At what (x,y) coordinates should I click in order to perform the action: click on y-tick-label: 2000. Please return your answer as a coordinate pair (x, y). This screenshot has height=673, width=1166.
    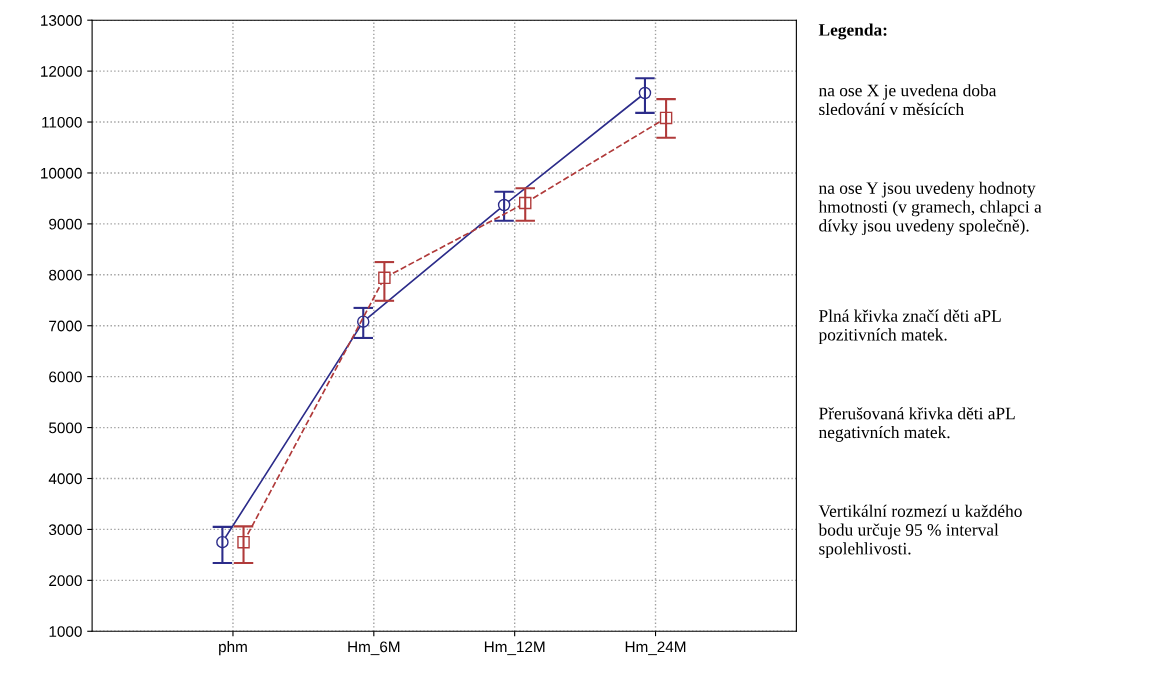
    Looking at the image, I should click on (65, 581).